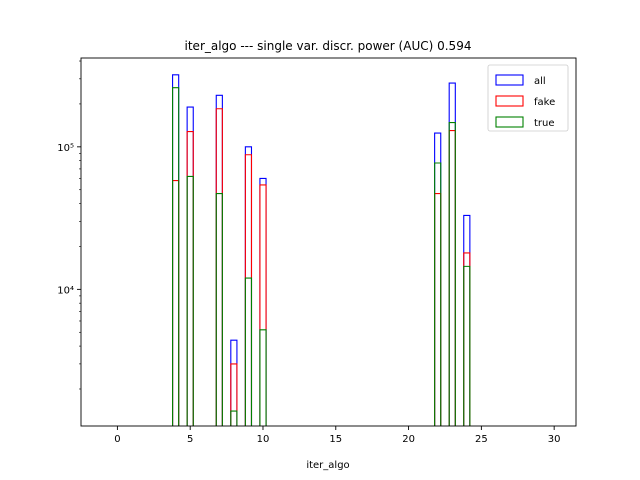 The width and height of the screenshot is (640, 480). What do you see at coordinates (509, 80) in the screenshot?
I see `legend-swatch-all` at bounding box center [509, 80].